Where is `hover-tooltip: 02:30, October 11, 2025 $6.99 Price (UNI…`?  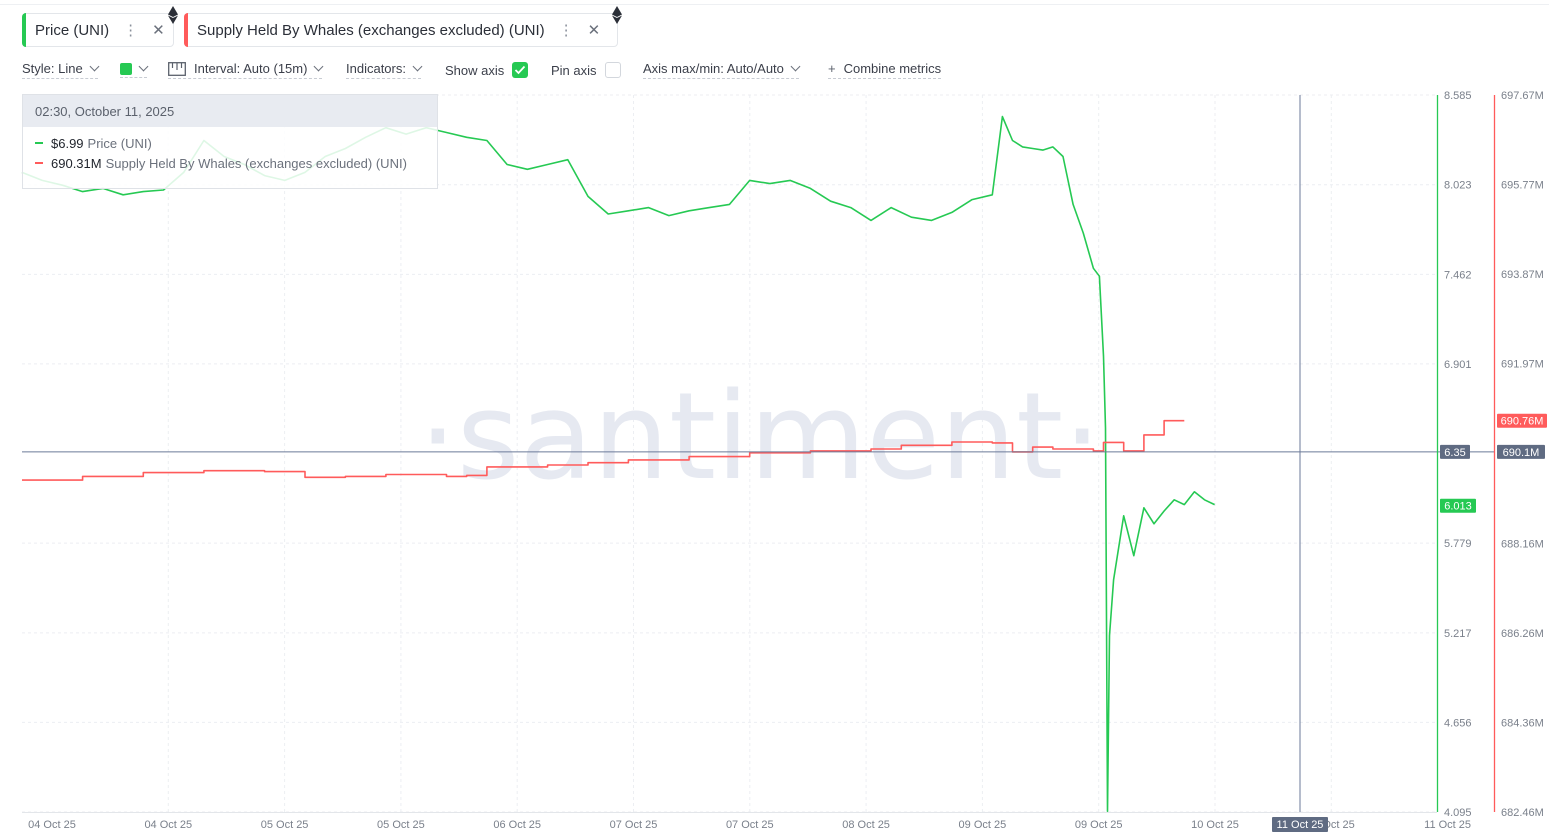
hover-tooltip: 02:30, October 11, 2025 $6.99 Price (UNI… is located at coordinates (230, 141).